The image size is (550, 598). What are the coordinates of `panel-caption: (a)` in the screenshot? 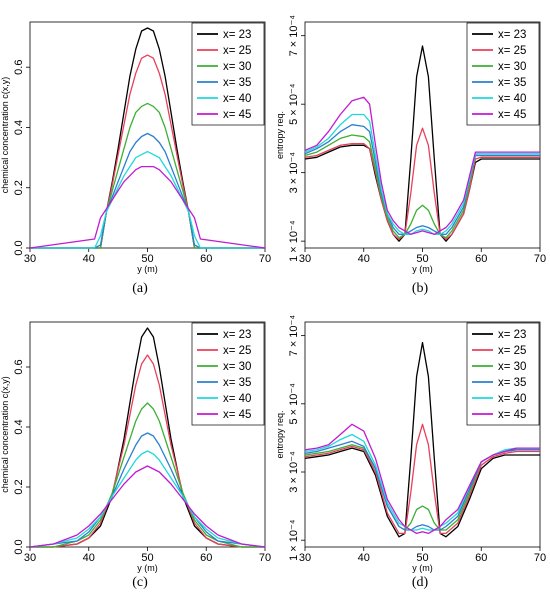 It's located at (140, 288).